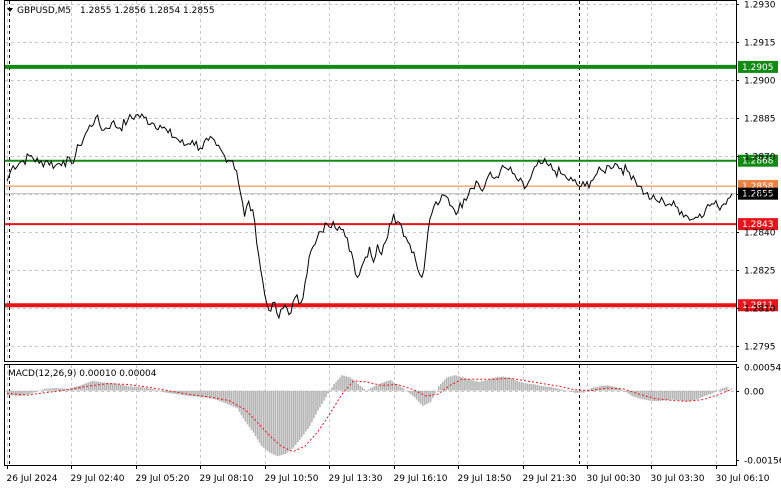 This screenshot has width=781, height=489. I want to click on y-tick-label: 1.2840, so click(760, 234).